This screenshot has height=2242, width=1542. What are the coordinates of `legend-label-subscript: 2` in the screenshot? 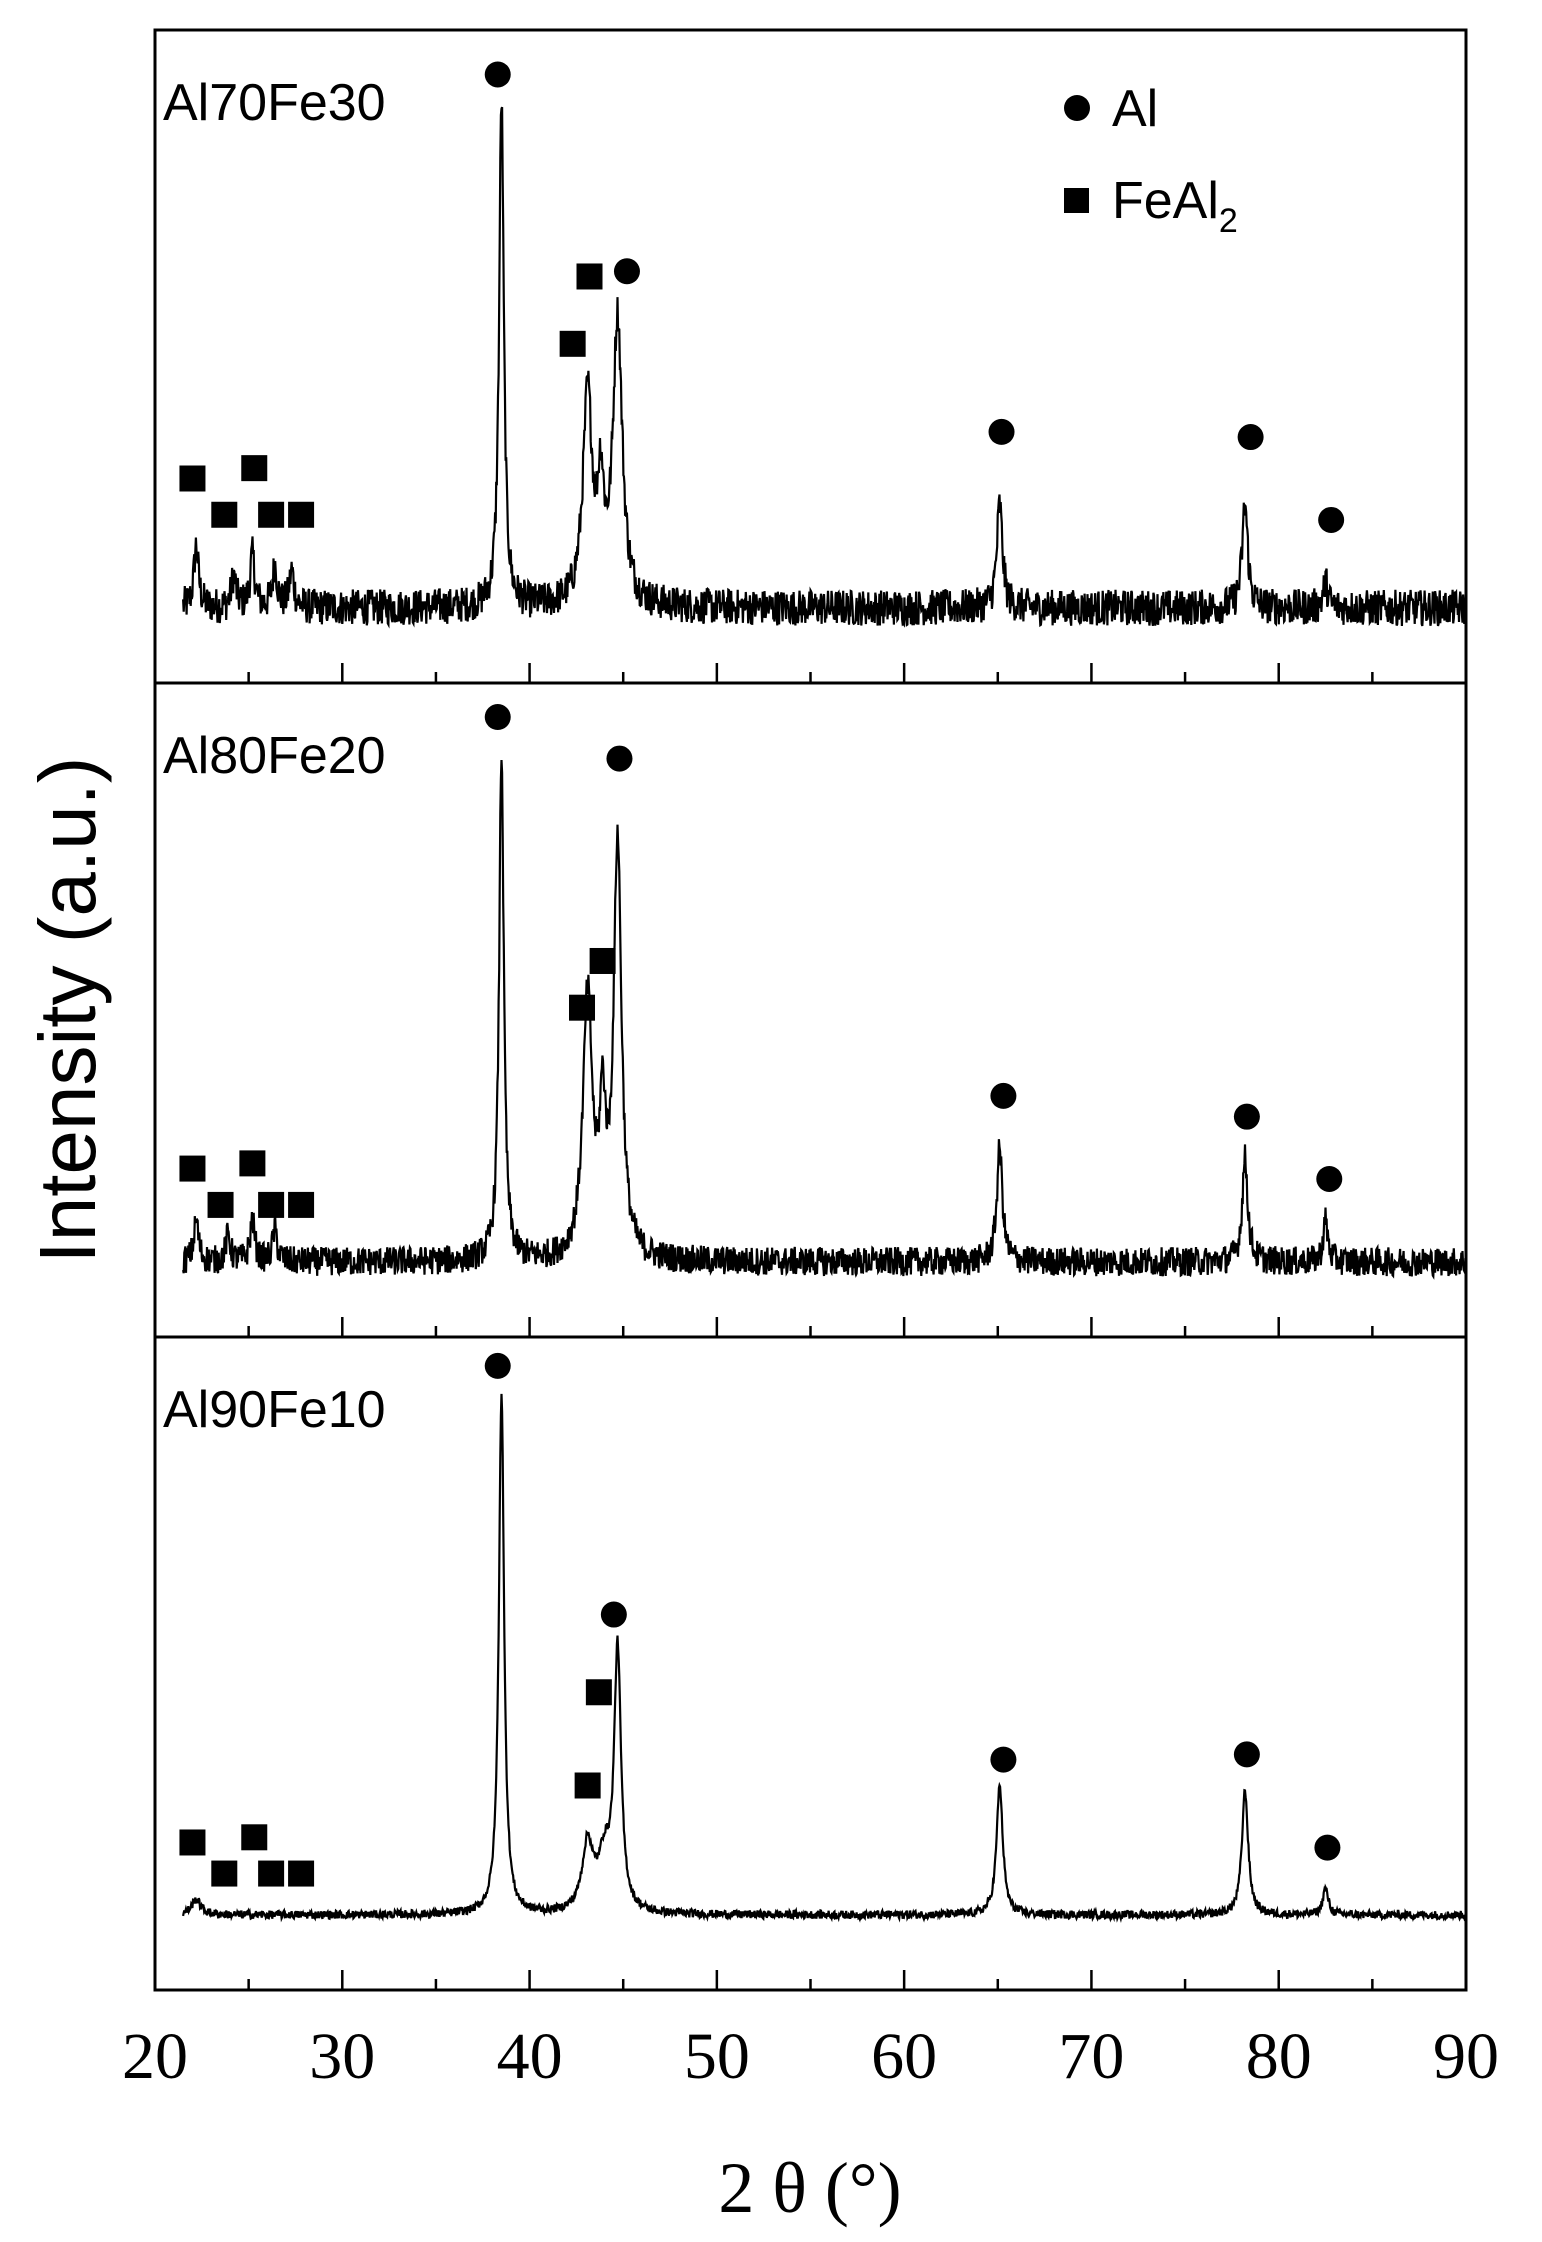 It's located at (1228, 221).